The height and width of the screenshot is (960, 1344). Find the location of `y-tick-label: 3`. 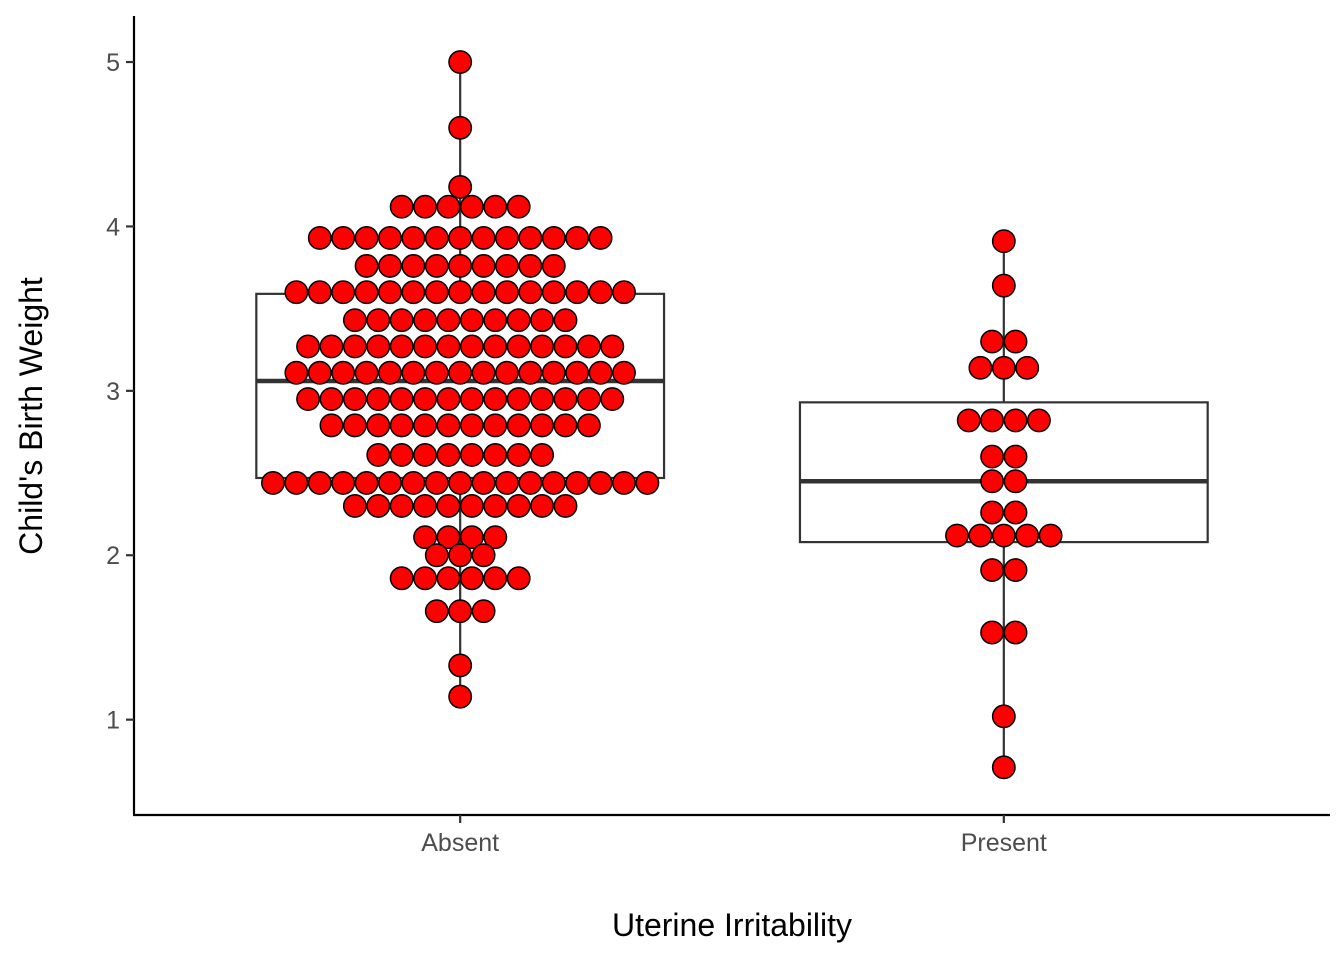

y-tick-label: 3 is located at coordinates (113, 392).